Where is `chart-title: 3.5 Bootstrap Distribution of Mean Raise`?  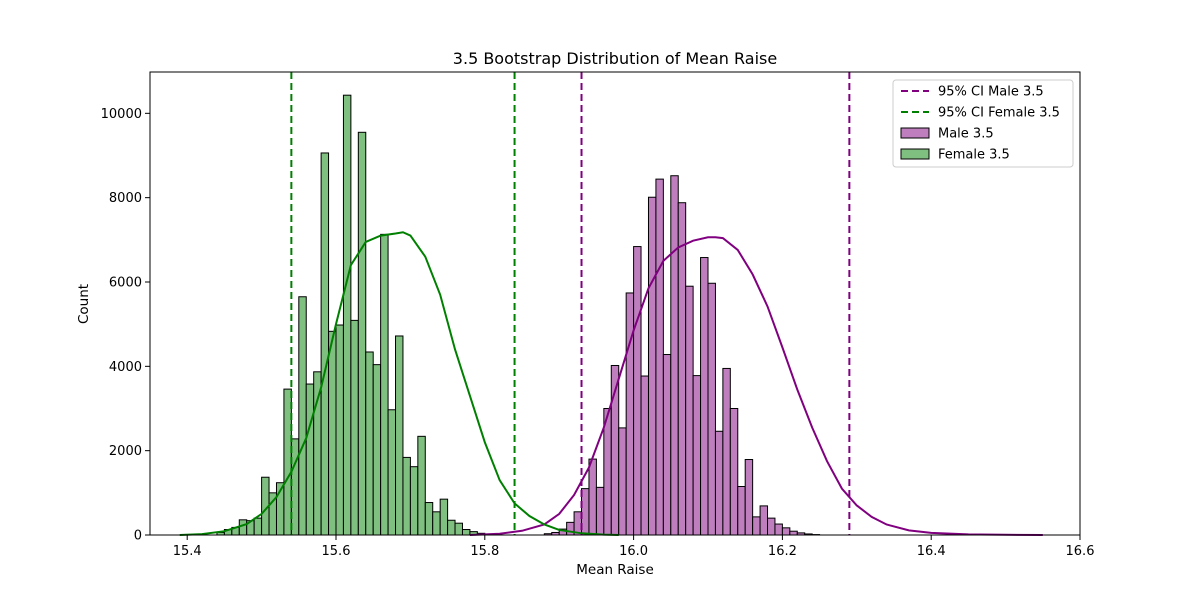 chart-title: 3.5 Bootstrap Distribution of Mean Raise is located at coordinates (615, 58).